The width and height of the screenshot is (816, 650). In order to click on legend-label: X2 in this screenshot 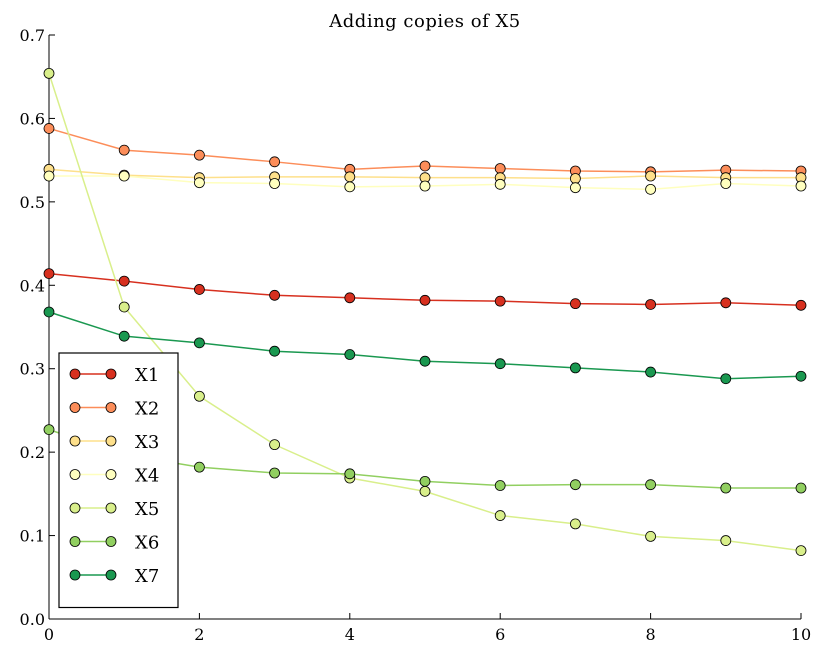, I will do `click(147, 409)`.